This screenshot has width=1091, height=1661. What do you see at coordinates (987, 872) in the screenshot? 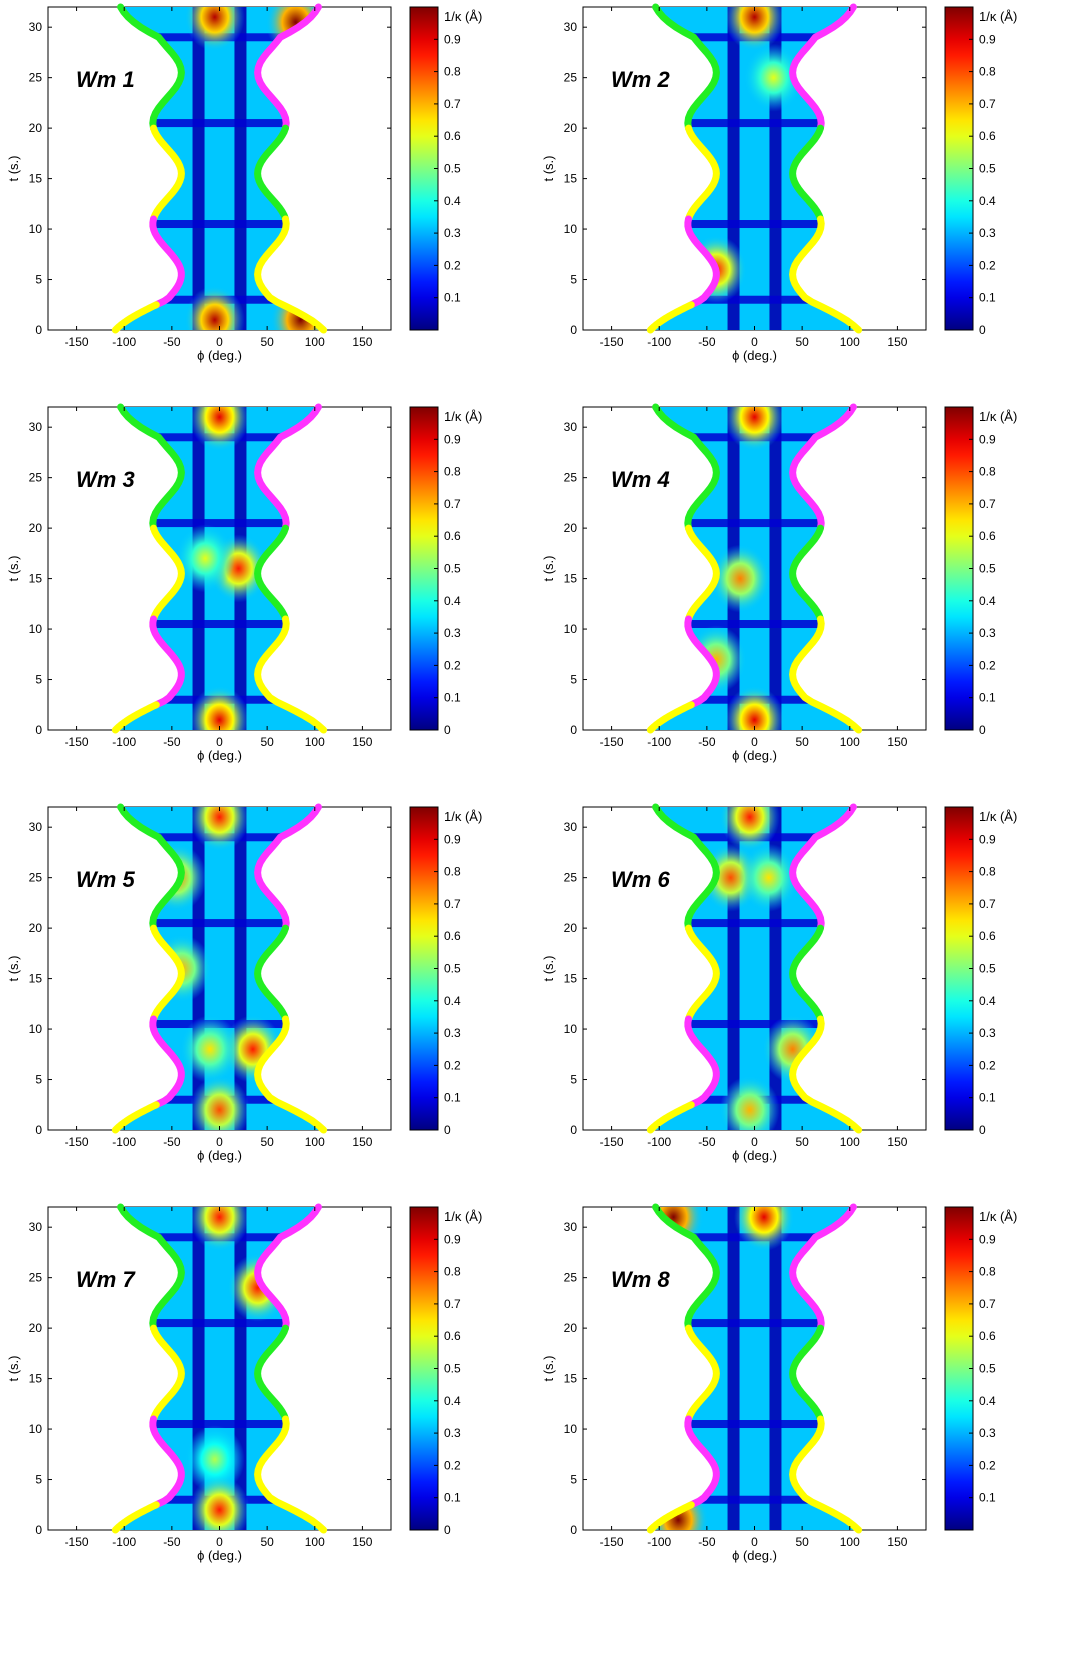
I see `colorbar-tick-label: 0.8` at bounding box center [987, 872].